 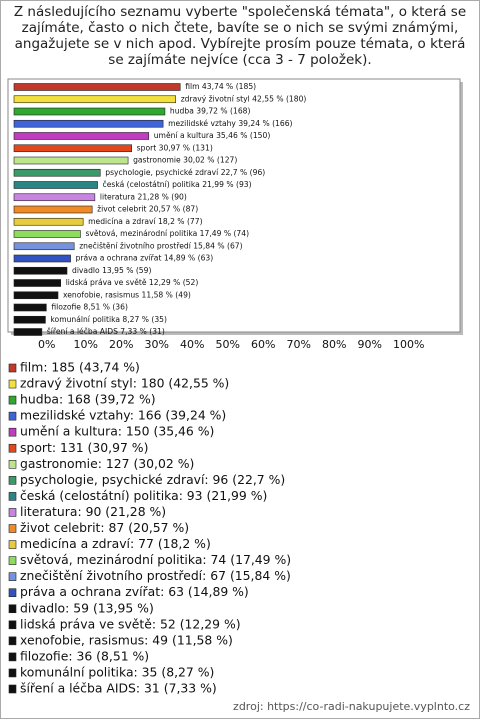 I want to click on x-tick-label: 40%, so click(x=192, y=344).